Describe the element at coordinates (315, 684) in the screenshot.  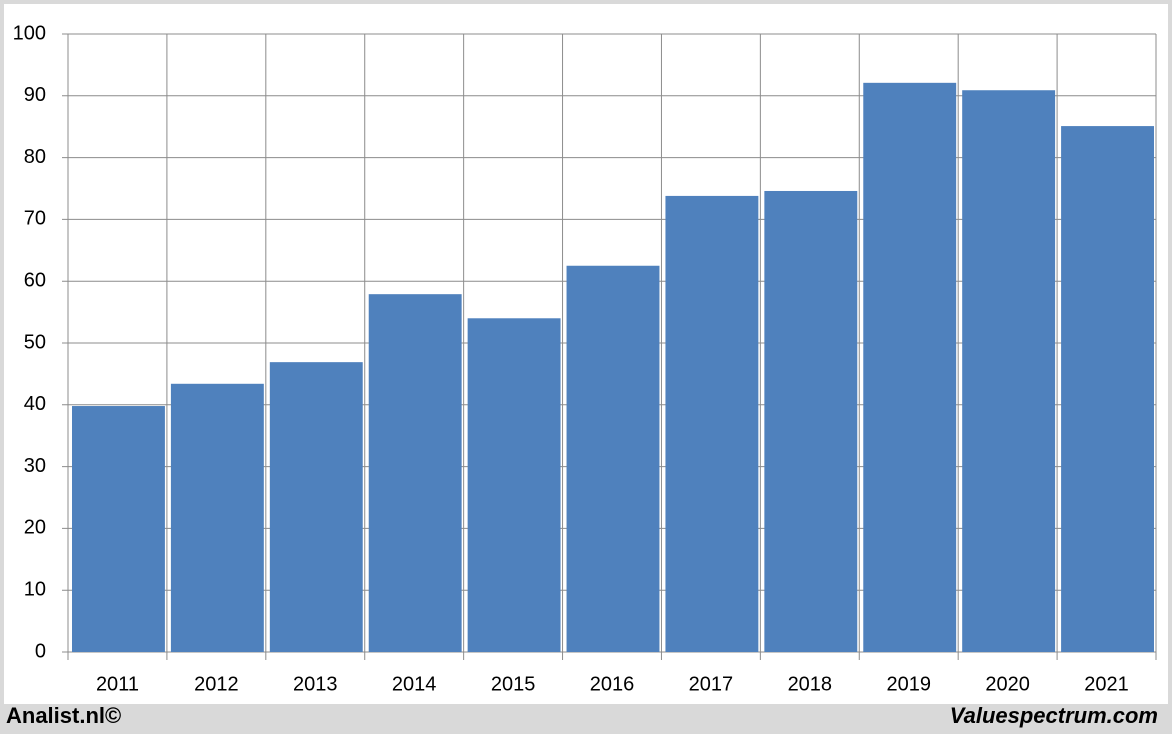
I see `x-tick-label: 2013` at that location.